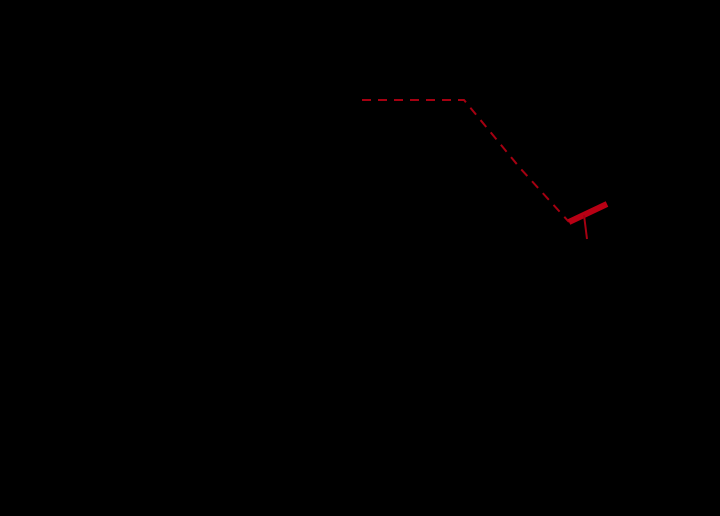 This screenshot has height=516, width=720. I want to click on series-dashed-trace, so click(466, 161).